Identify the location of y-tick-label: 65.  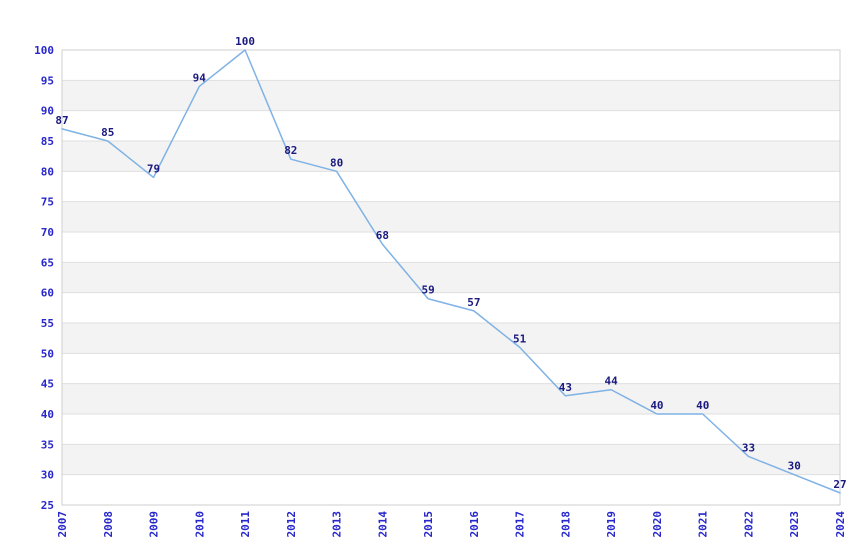
(47, 262).